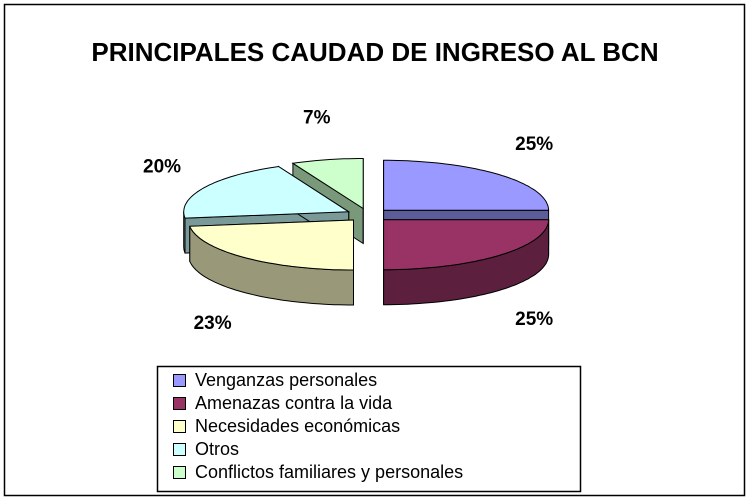 This screenshot has height=500, width=749. Describe the element at coordinates (297, 426) in the screenshot. I see `legend-label: Necesidades económicas` at that location.